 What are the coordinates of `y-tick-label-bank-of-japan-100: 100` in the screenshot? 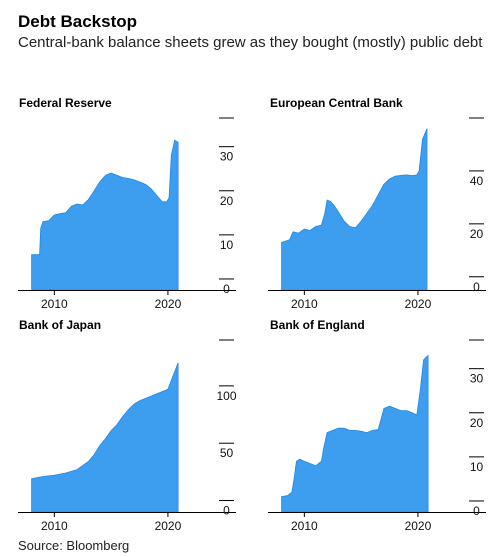 It's located at (226, 396).